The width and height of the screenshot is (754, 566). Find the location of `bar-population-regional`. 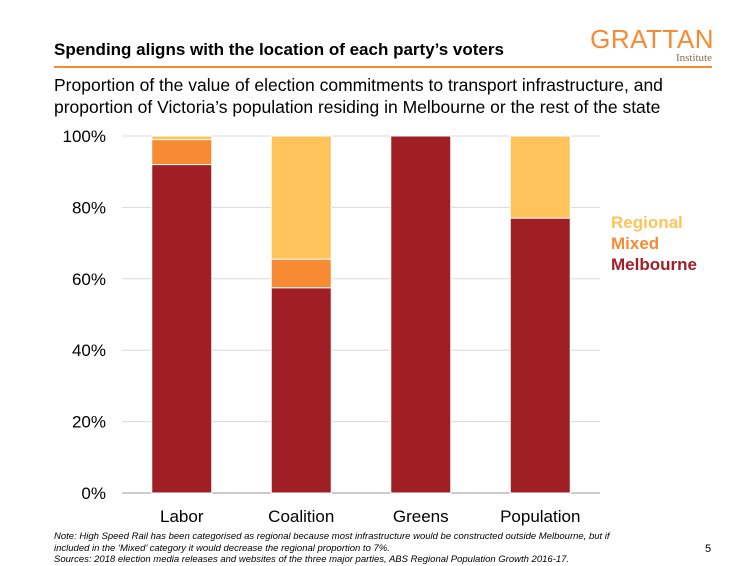

bar-population-regional is located at coordinates (540, 177).